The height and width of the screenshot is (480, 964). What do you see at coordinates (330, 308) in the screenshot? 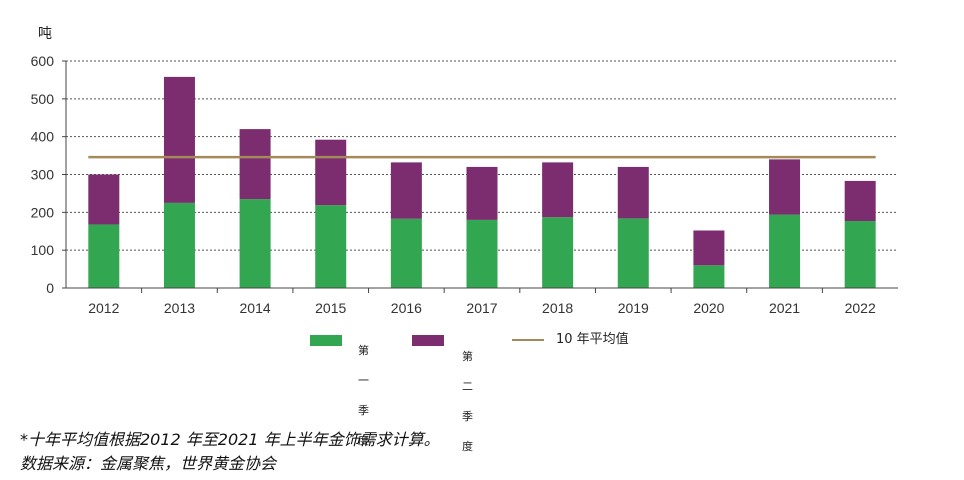
I see `x-tick-label-2015: 2015` at bounding box center [330, 308].